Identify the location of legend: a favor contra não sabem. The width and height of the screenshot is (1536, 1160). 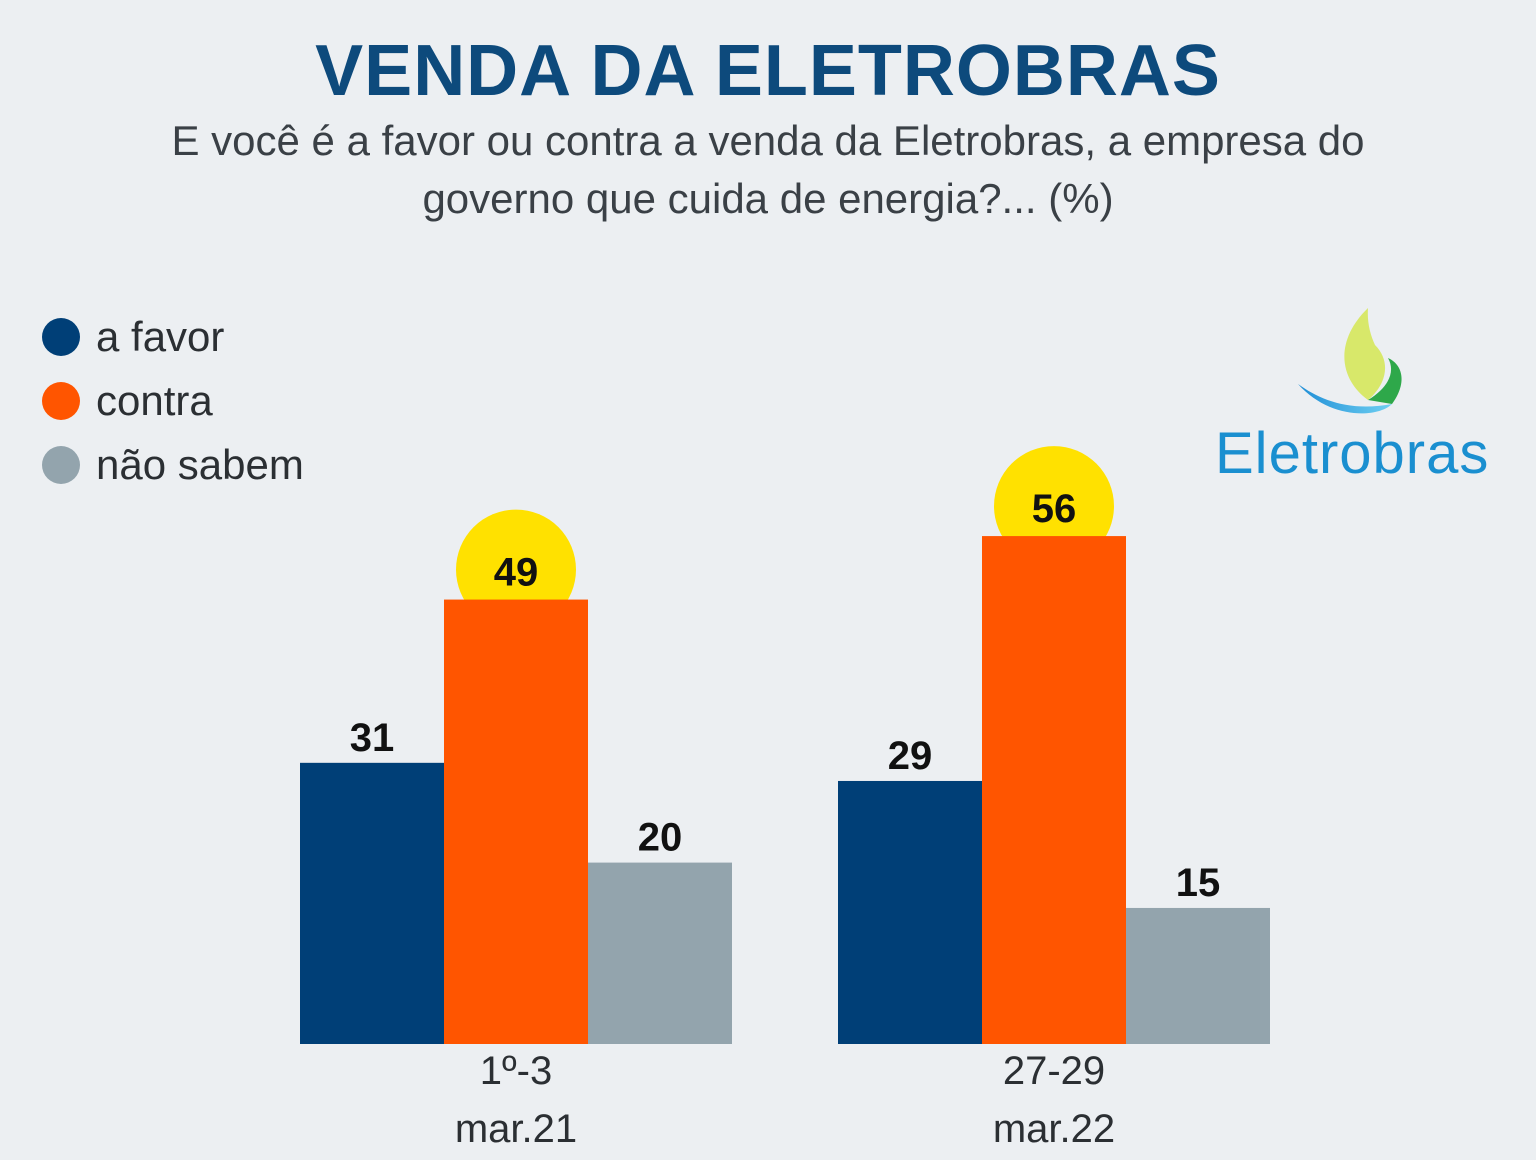
(173, 401).